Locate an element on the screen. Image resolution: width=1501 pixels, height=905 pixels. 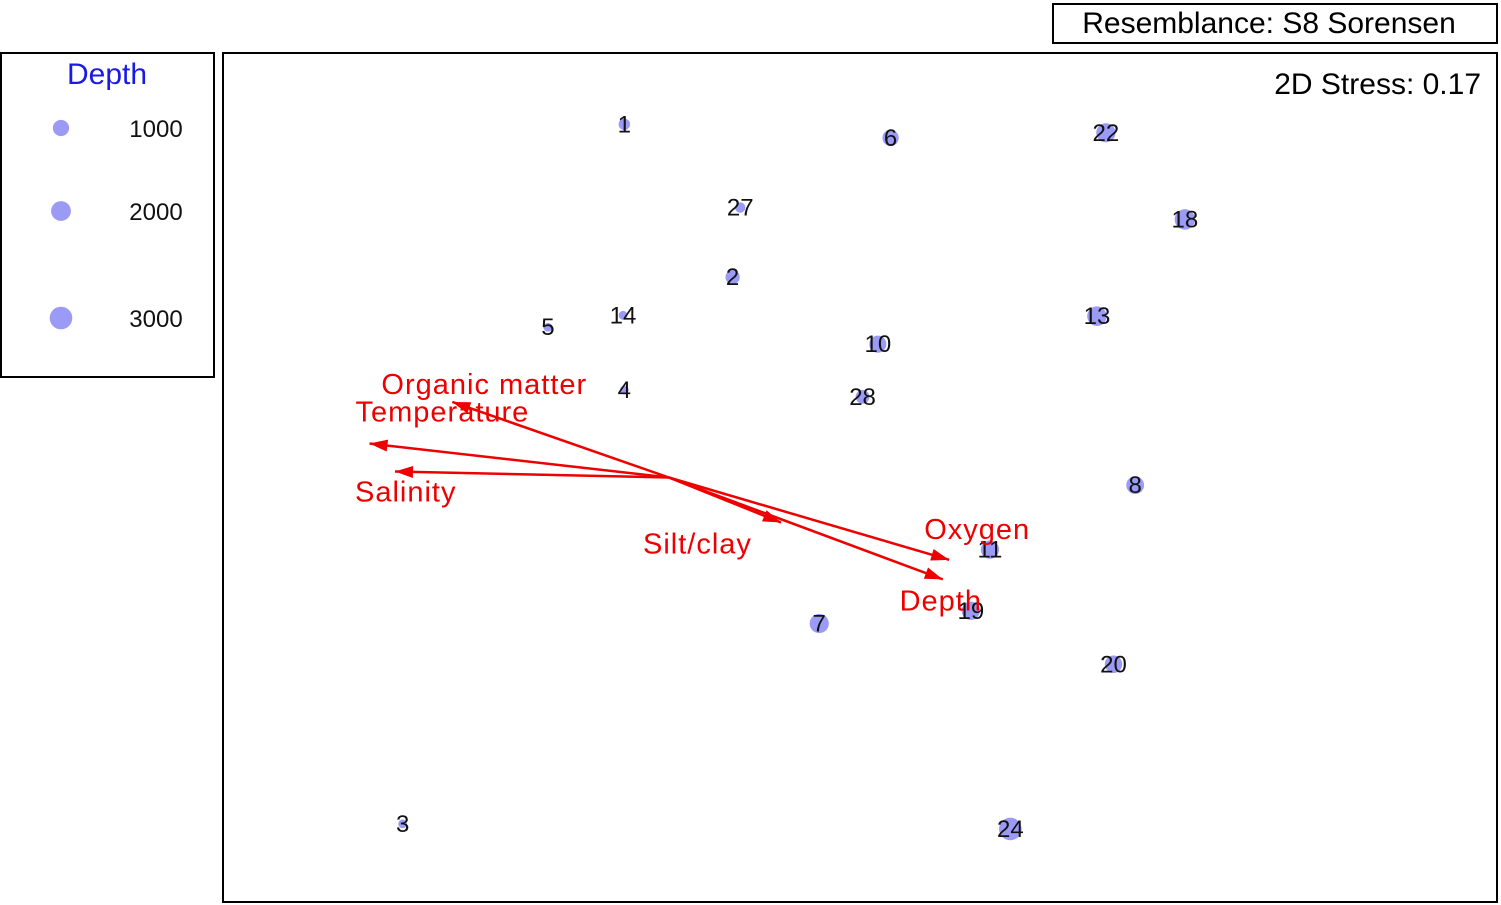
vector-line-organic-matter is located at coordinates (560, 439).